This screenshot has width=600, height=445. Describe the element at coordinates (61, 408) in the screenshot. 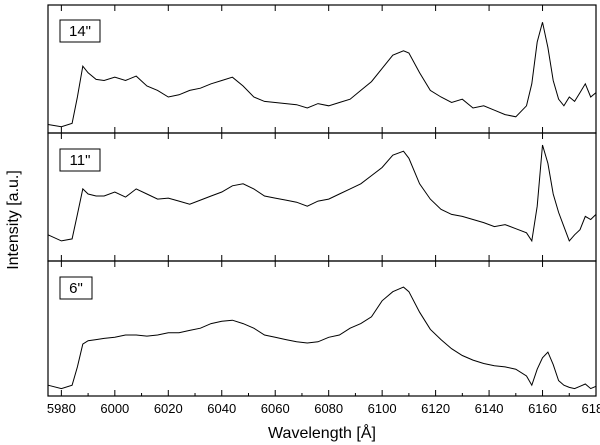

I see `x-tick-label: 5980` at that location.